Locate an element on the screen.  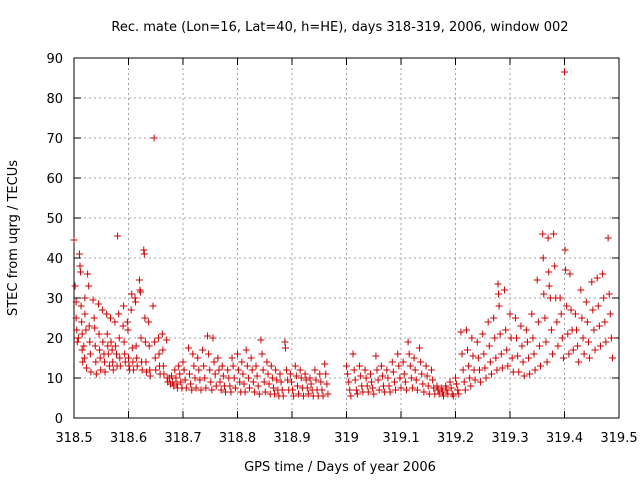
x-tick-label: 319.4 is located at coordinates (564, 438).